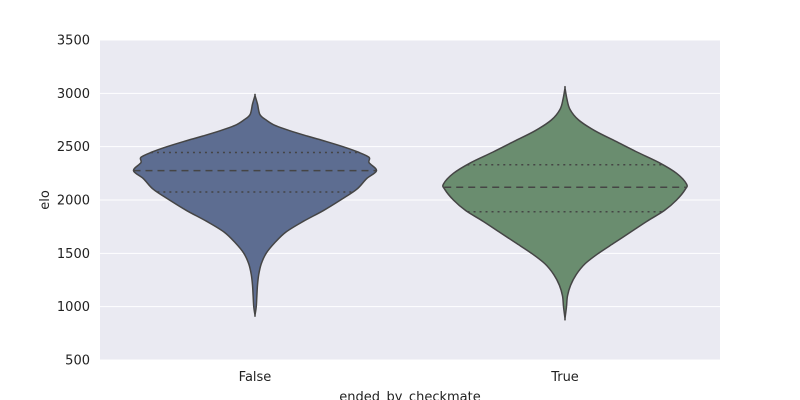  I want to click on x-axis-label: ended_by_checkmate, so click(409, 395).